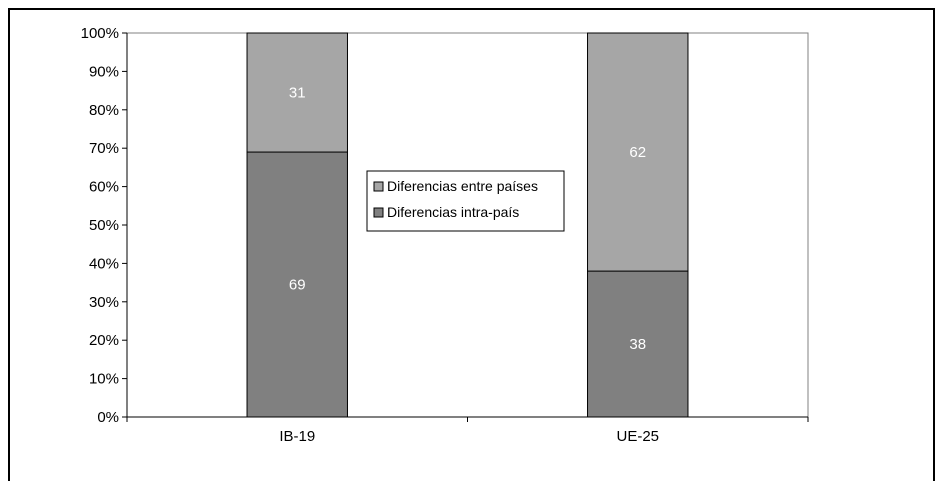 The height and width of the screenshot is (481, 937). What do you see at coordinates (467, 430) in the screenshot?
I see `x-axis: IB-19 UE-25` at bounding box center [467, 430].